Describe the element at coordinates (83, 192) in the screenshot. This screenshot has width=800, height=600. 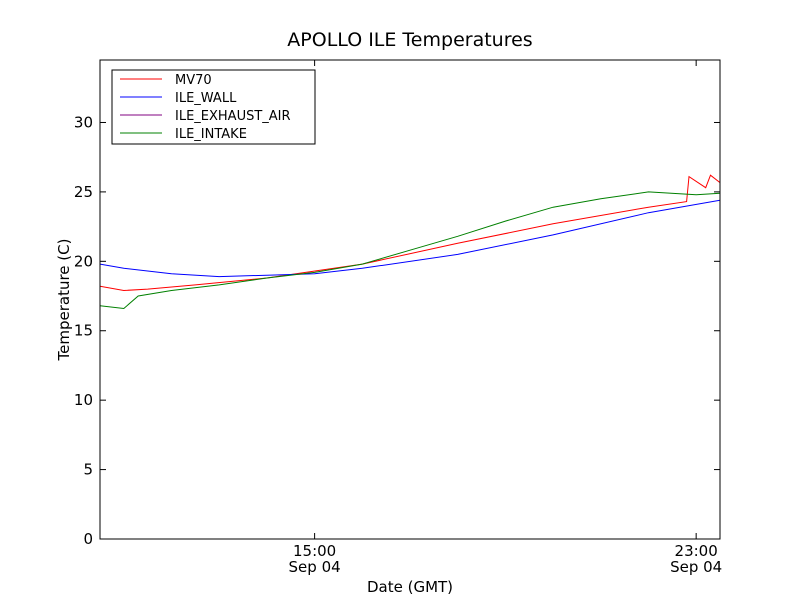
I see `y-tick-label: 25` at that location.